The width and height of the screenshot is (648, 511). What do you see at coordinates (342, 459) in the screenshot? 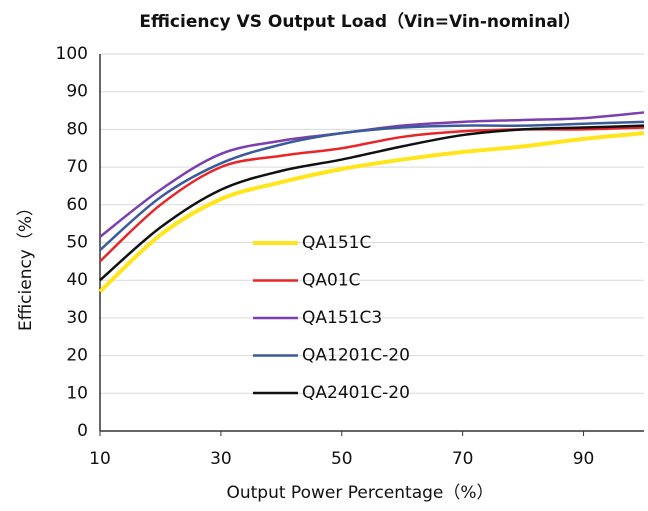
I see `x-tick-label: 50` at bounding box center [342, 459].